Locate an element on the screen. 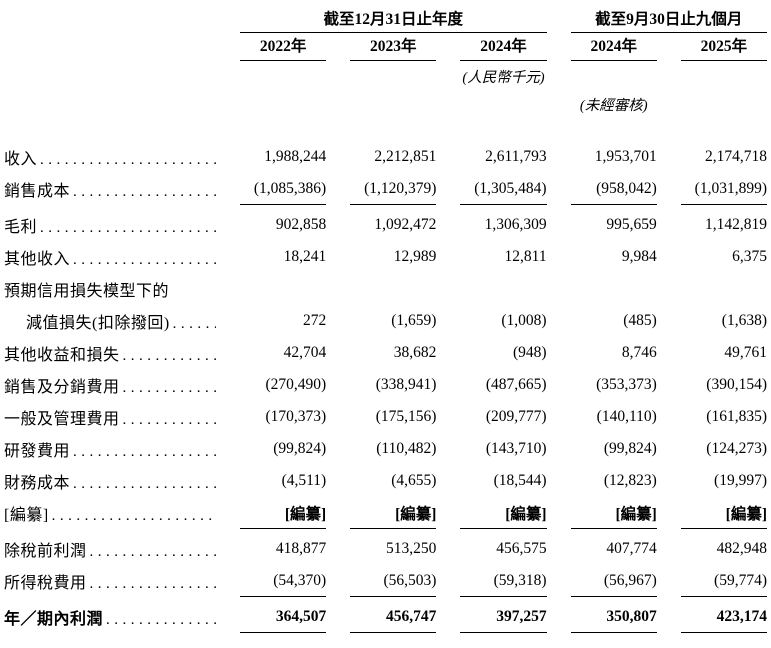 The height and width of the screenshot is (648, 771). cell-value: (1,031,899) is located at coordinates (723, 189).